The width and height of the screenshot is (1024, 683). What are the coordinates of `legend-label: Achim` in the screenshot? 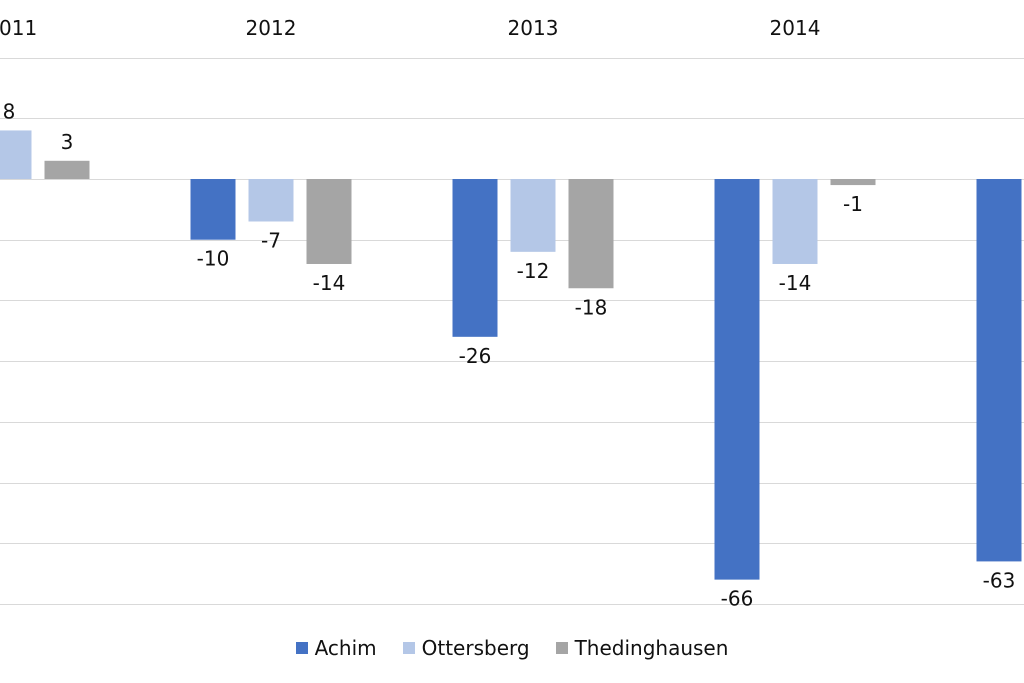 It's located at (345, 648).